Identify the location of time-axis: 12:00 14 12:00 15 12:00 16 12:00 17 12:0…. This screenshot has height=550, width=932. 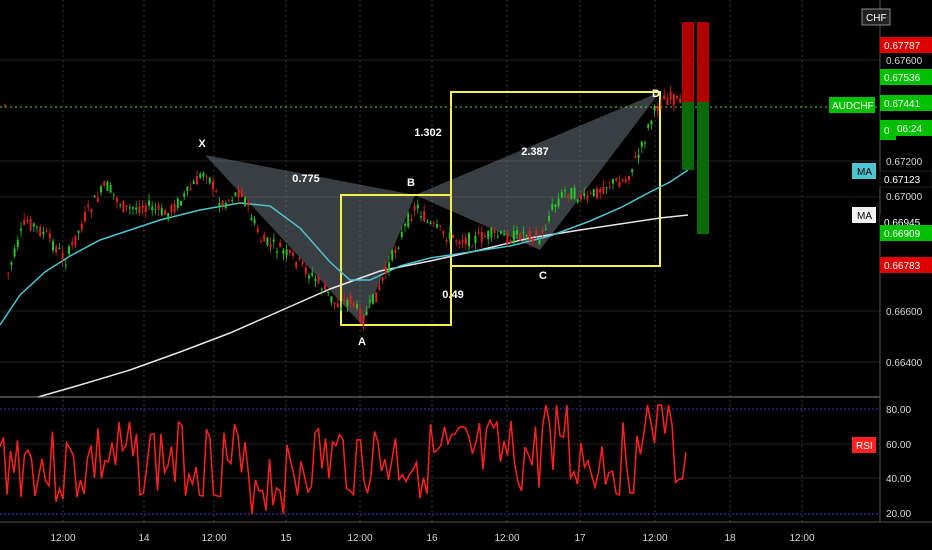
(466, 532).